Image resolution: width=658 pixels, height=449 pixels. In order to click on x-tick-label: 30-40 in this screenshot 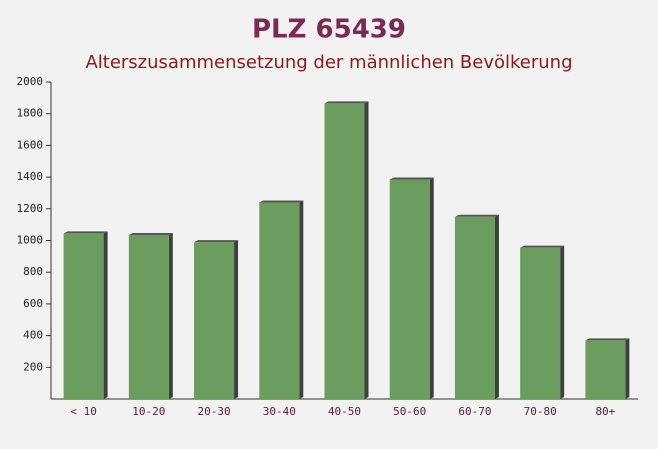, I will do `click(279, 411)`.